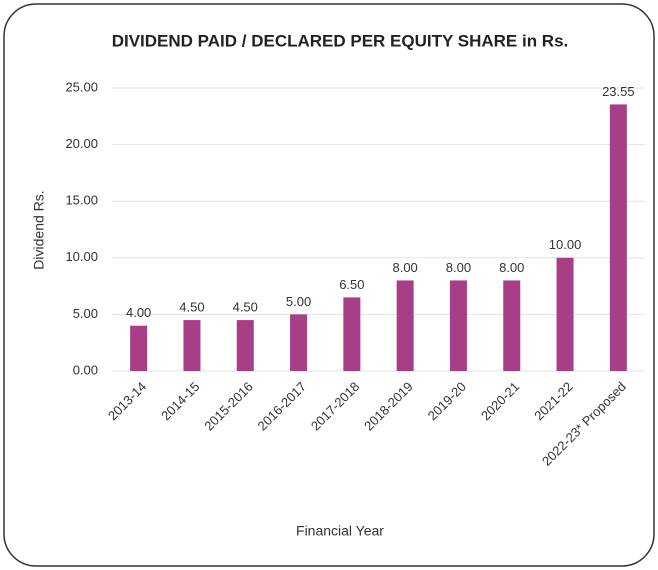  I want to click on y-tick-label: 10.00, so click(81, 256).